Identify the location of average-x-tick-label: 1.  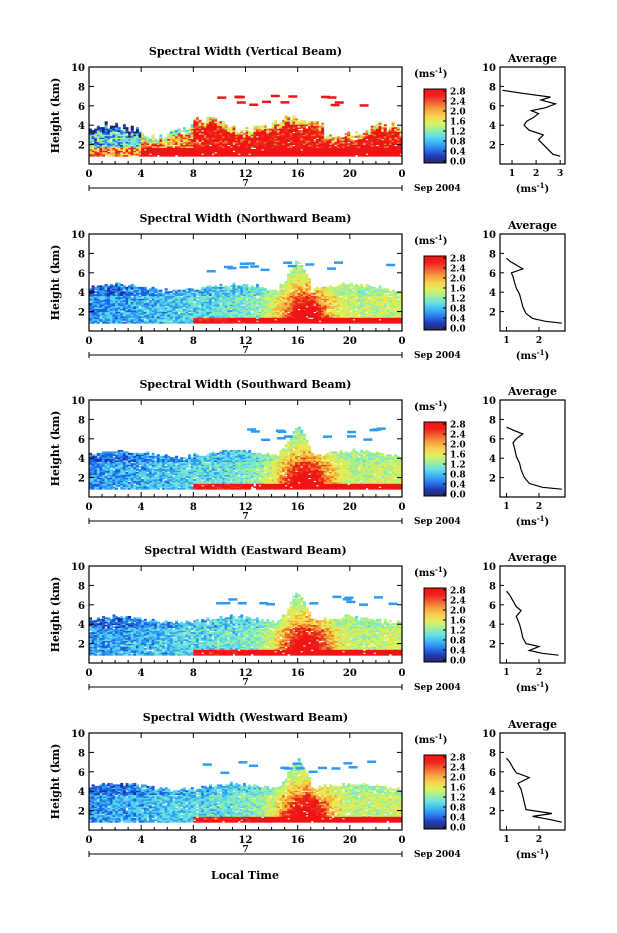
(512, 174).